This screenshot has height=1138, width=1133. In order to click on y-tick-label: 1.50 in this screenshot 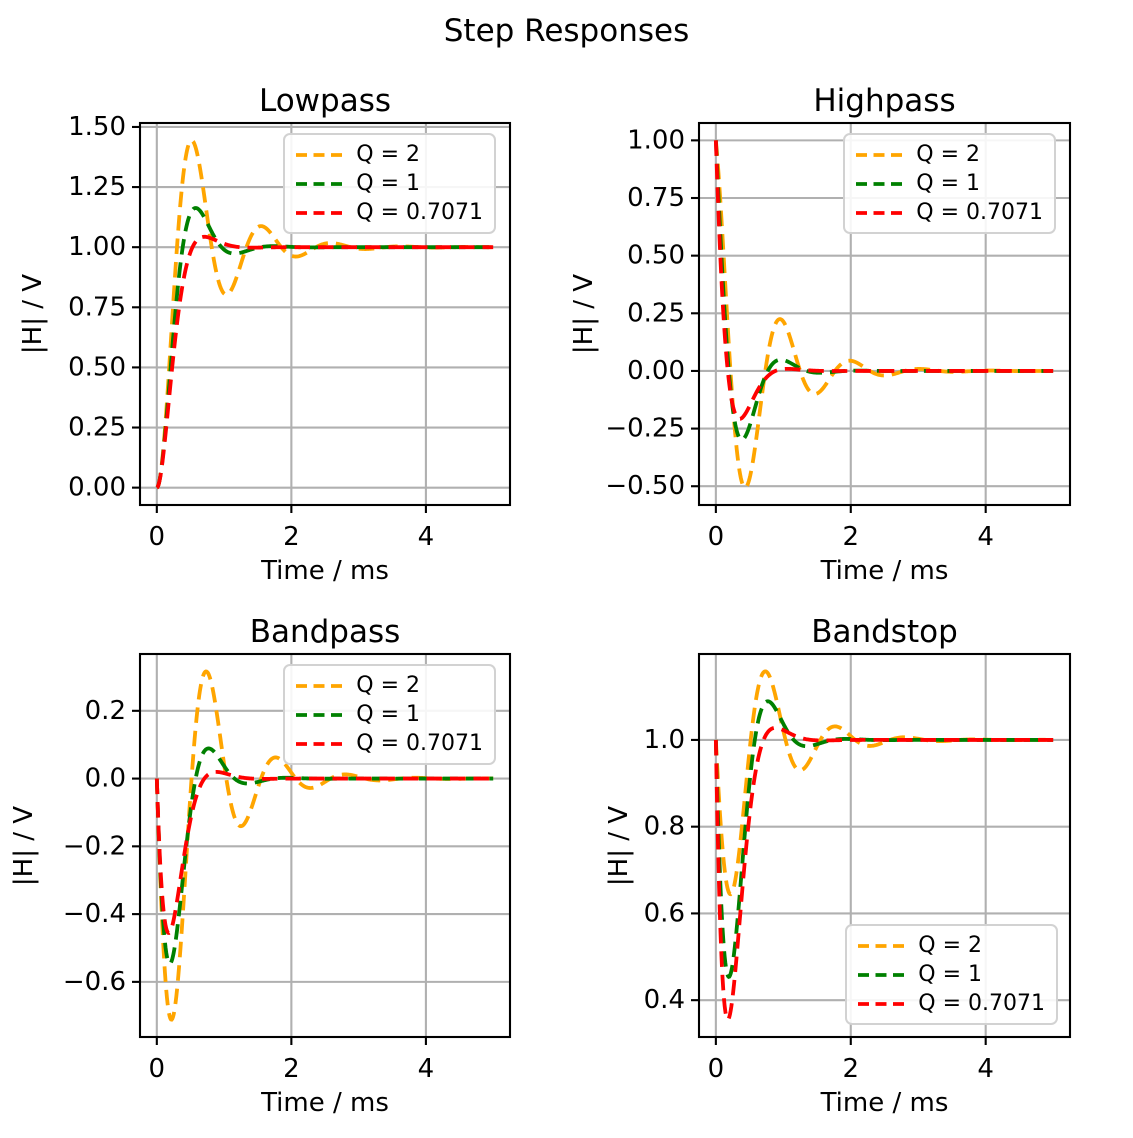, I will do `click(97, 127)`.